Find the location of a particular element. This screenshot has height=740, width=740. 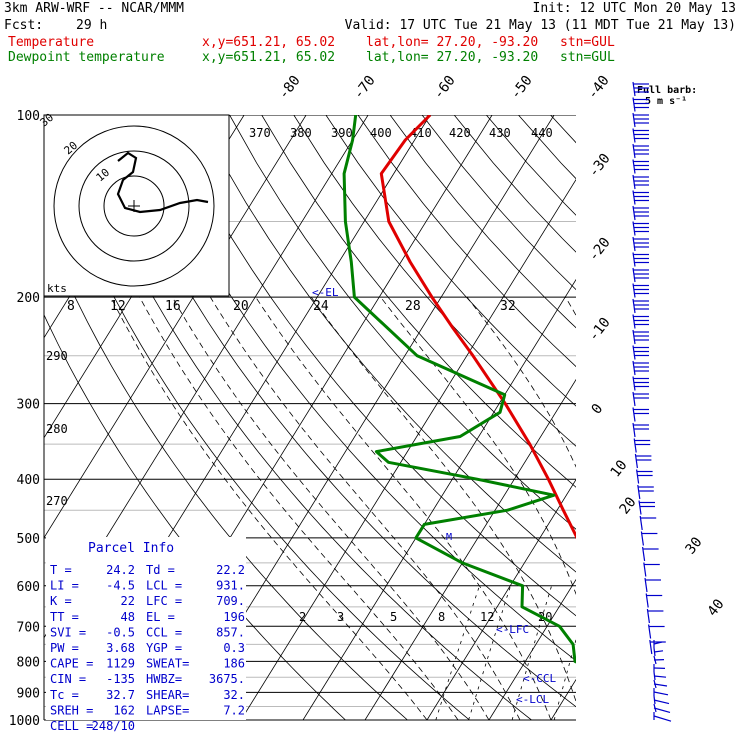

parcel-info-value: -0.5 is located at coordinates (120, 632).